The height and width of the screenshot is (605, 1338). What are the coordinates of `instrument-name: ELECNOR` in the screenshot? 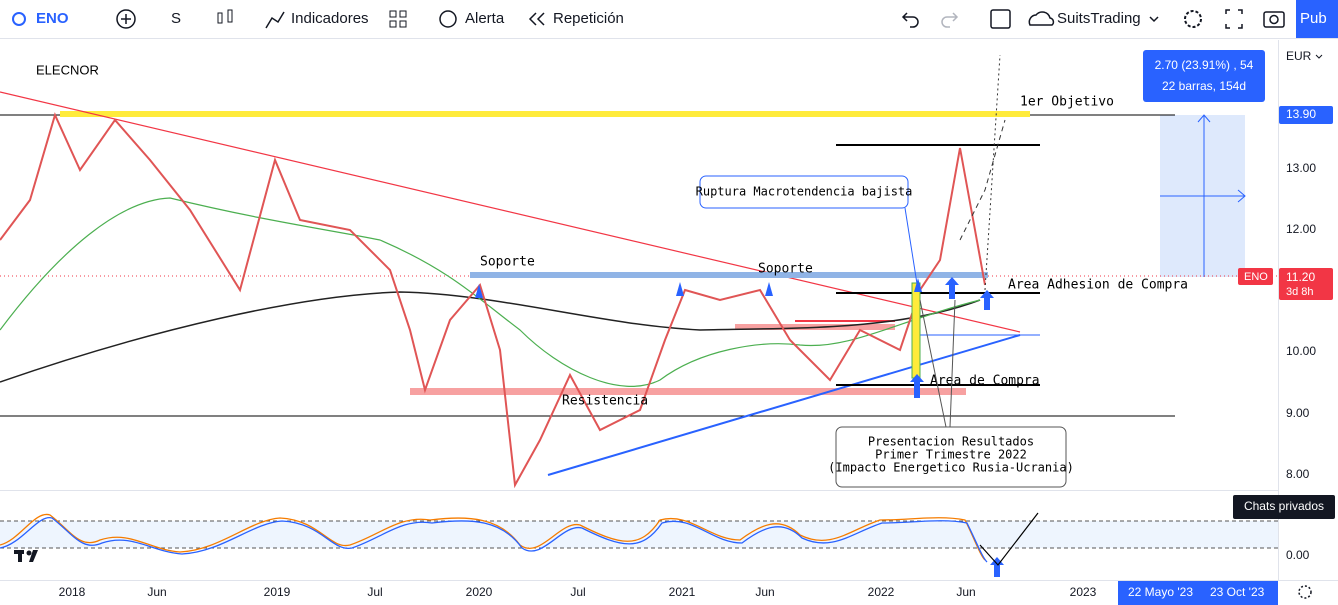 It's located at (67, 69).